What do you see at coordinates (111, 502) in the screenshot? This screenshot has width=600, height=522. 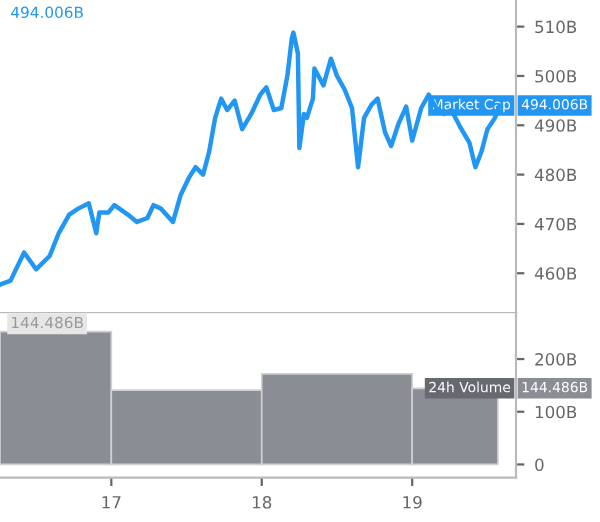 I see `x-tick-label: 17` at bounding box center [111, 502].